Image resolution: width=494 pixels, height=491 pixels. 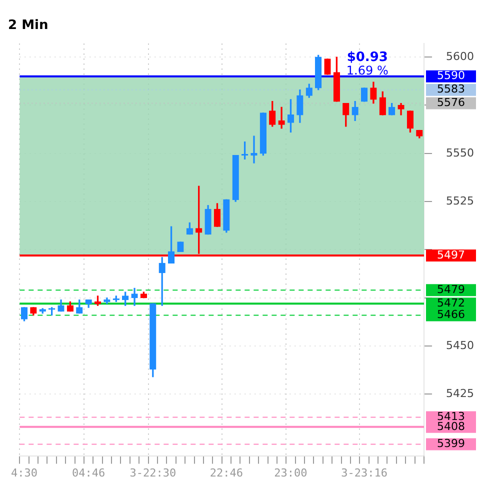 What do you see at coordinates (451, 289) in the screenshot?
I see `ref-line-label: 5479` at bounding box center [451, 289].